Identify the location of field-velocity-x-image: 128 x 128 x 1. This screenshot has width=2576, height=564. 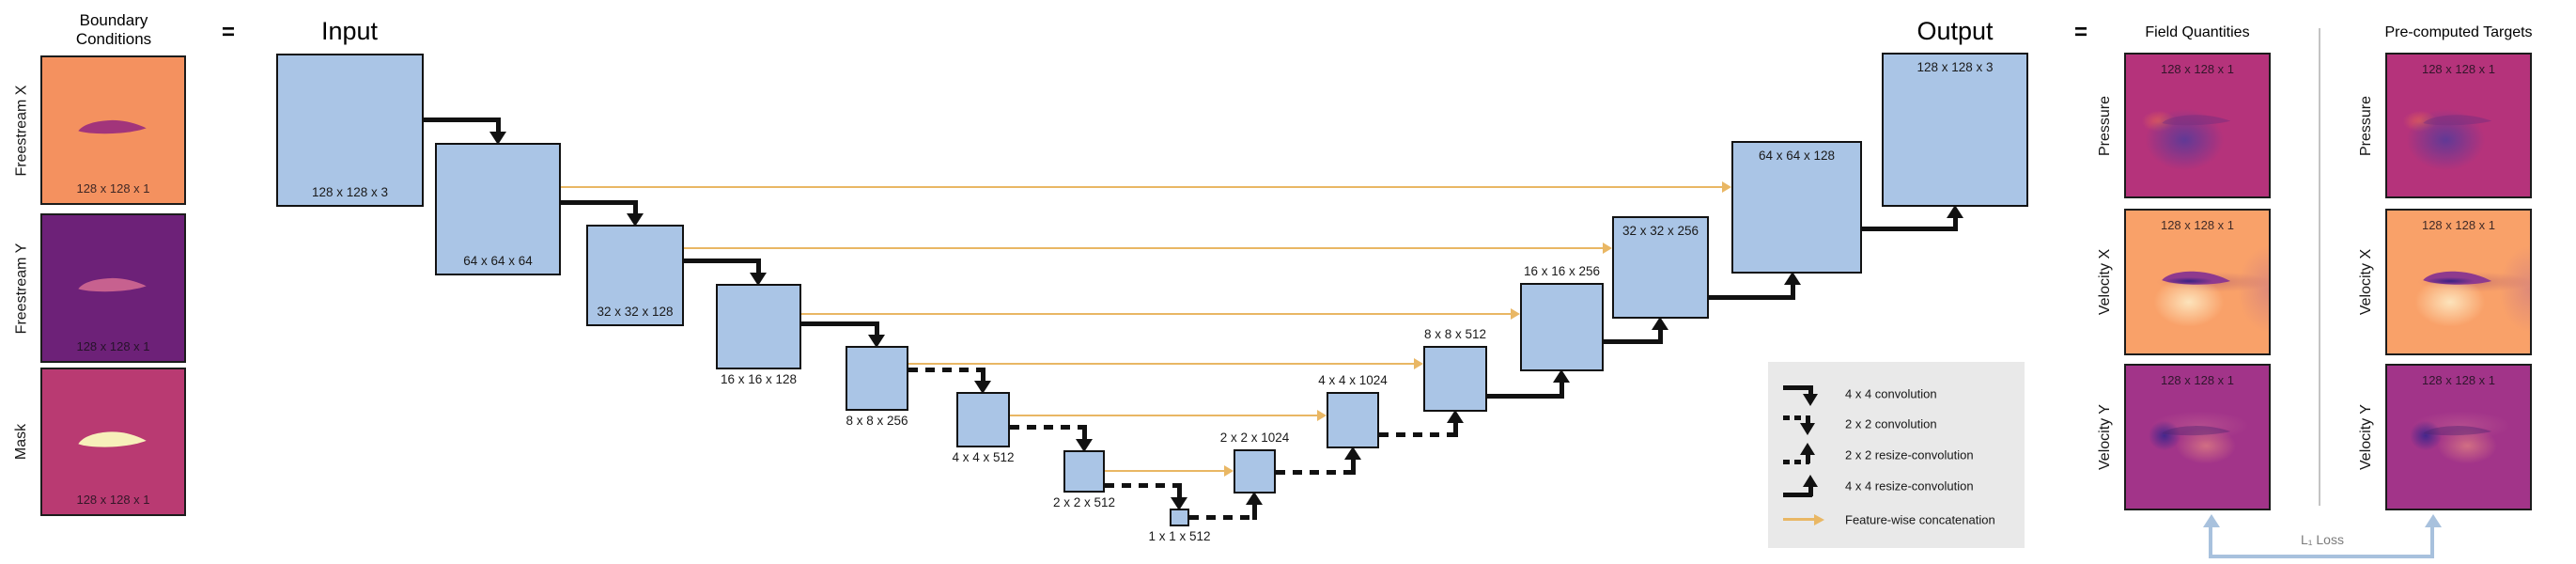
(2197, 282).